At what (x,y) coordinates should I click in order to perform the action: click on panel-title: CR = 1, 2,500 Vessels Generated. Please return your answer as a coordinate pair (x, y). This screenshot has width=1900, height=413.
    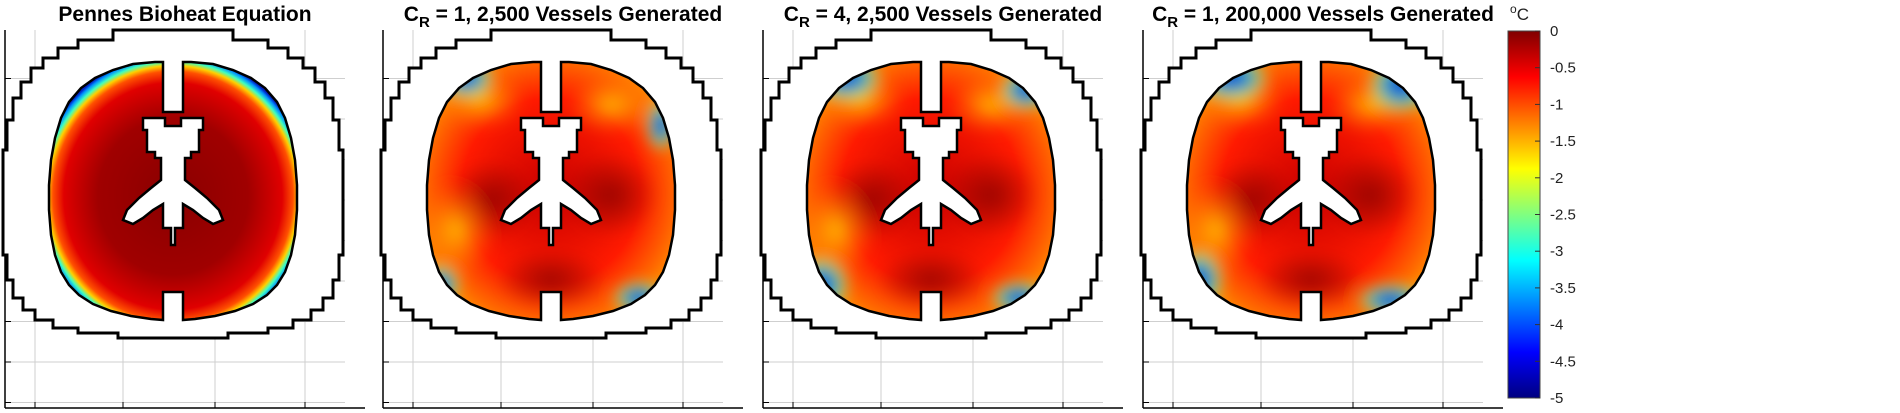
    Looking at the image, I should click on (563, 17).